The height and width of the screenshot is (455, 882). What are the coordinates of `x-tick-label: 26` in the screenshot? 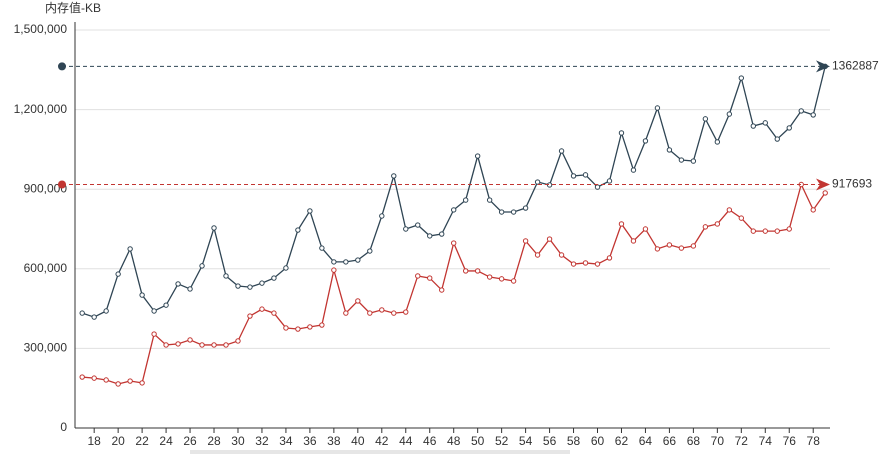 It's located at (190, 441).